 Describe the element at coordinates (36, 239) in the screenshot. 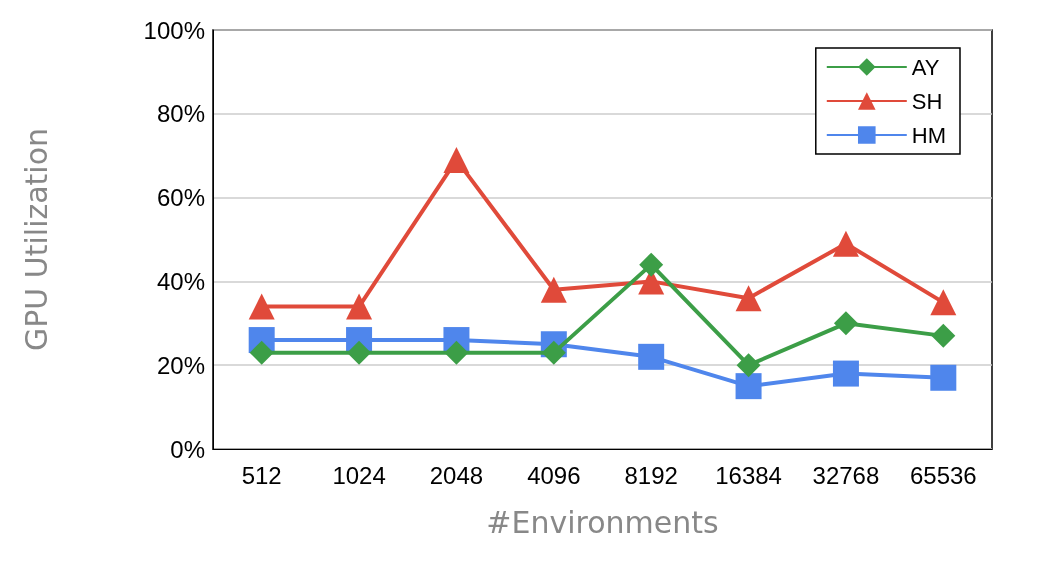

I see `y-axis-title: GPU Utilization` at that location.